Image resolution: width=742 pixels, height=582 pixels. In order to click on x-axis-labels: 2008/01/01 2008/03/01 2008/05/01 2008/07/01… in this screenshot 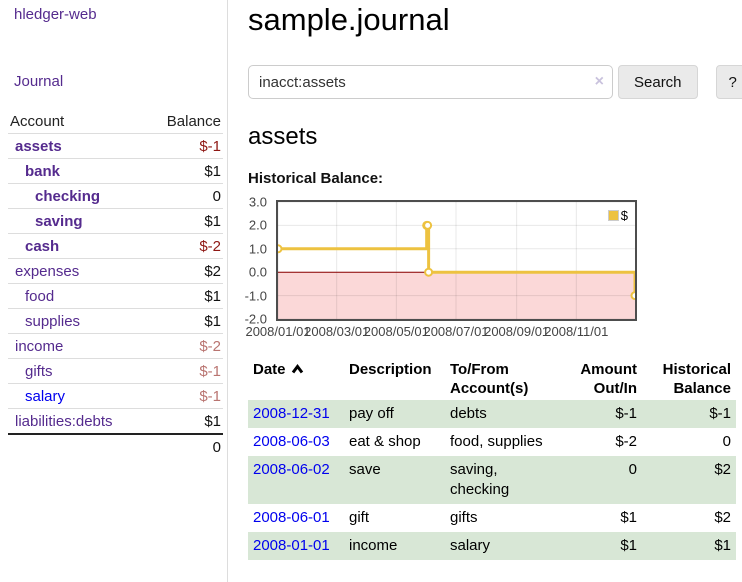, I will do `click(441, 331)`.